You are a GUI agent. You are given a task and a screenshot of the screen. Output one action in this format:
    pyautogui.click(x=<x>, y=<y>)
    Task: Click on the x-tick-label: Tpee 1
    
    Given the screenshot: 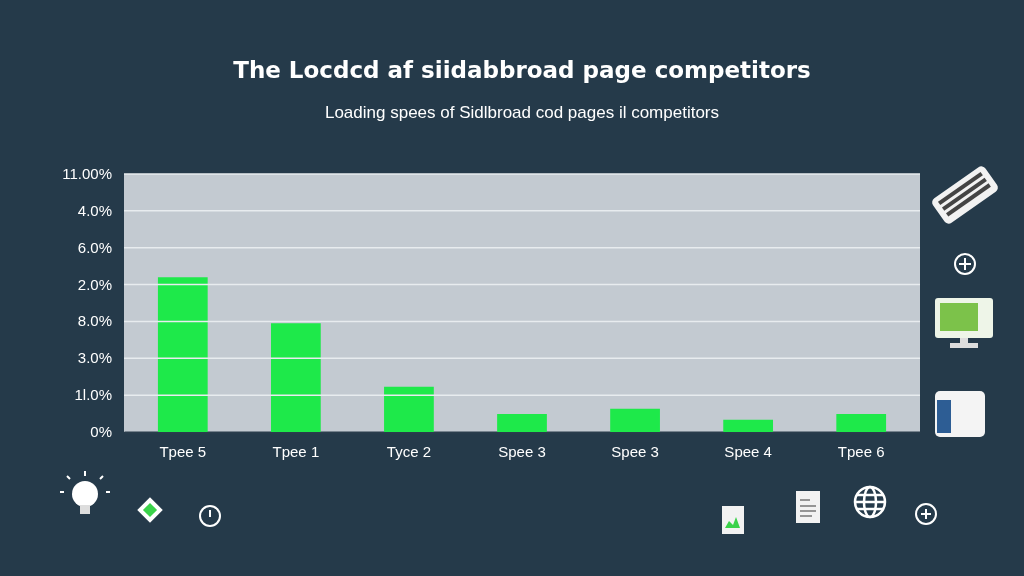 What is the action you would take?
    pyautogui.click(x=296, y=451)
    